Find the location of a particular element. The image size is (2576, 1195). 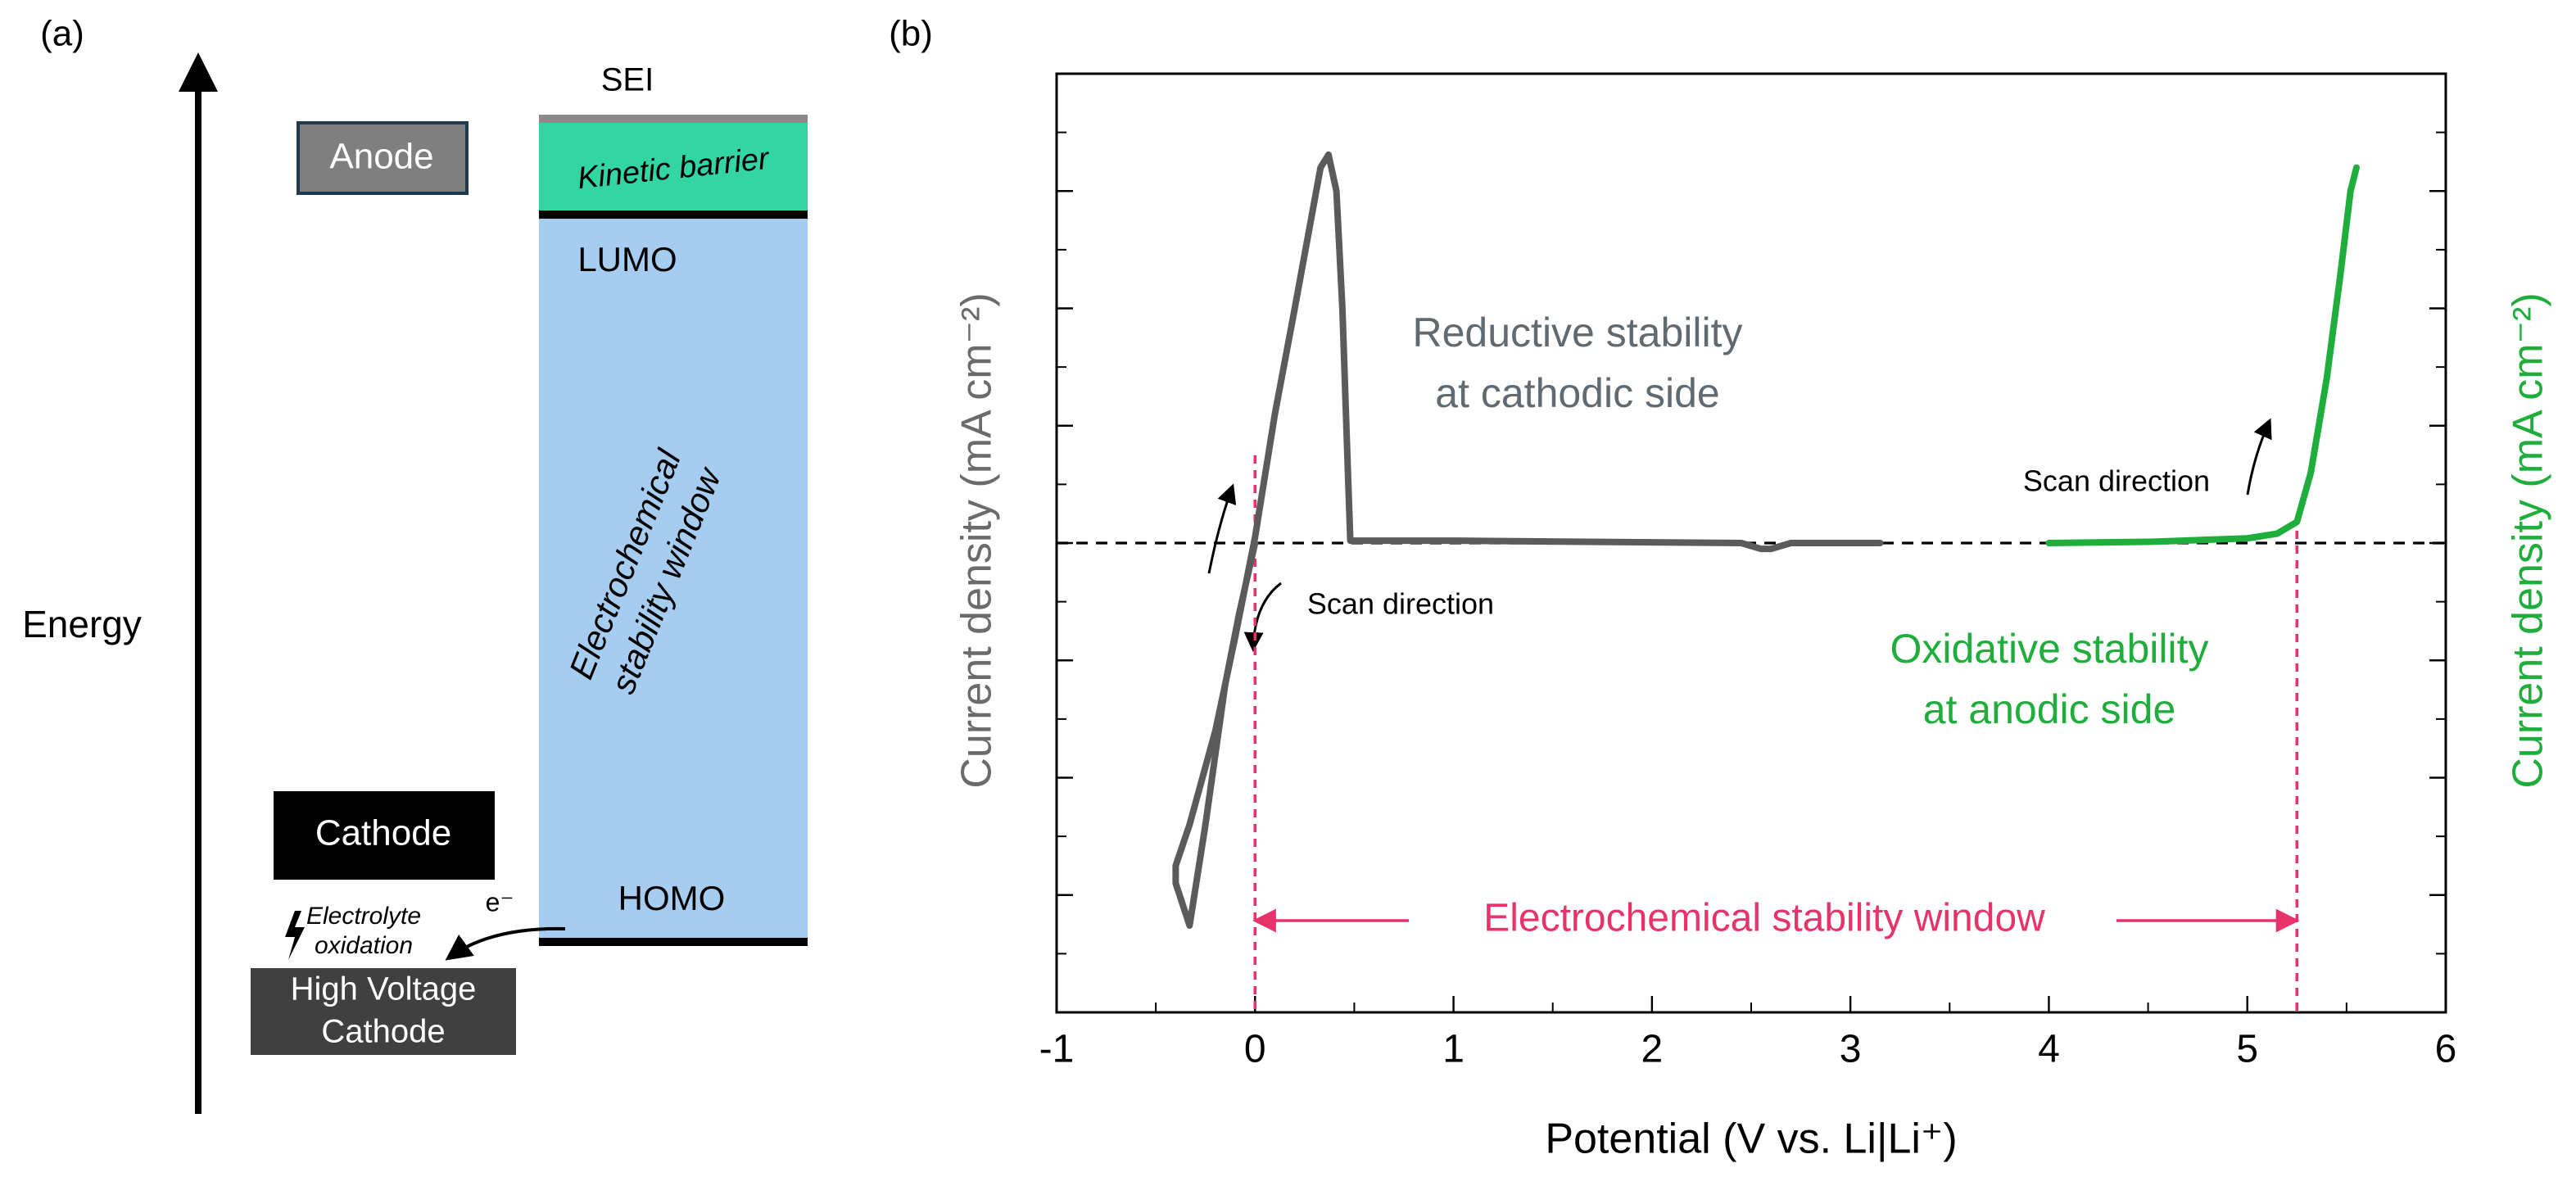

x-tick-label: 0 is located at coordinates (1255, 1049).